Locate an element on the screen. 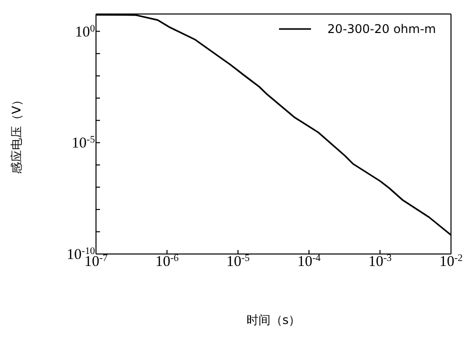  legend-box: 20-300-20 ohm-m is located at coordinates (357, 29).